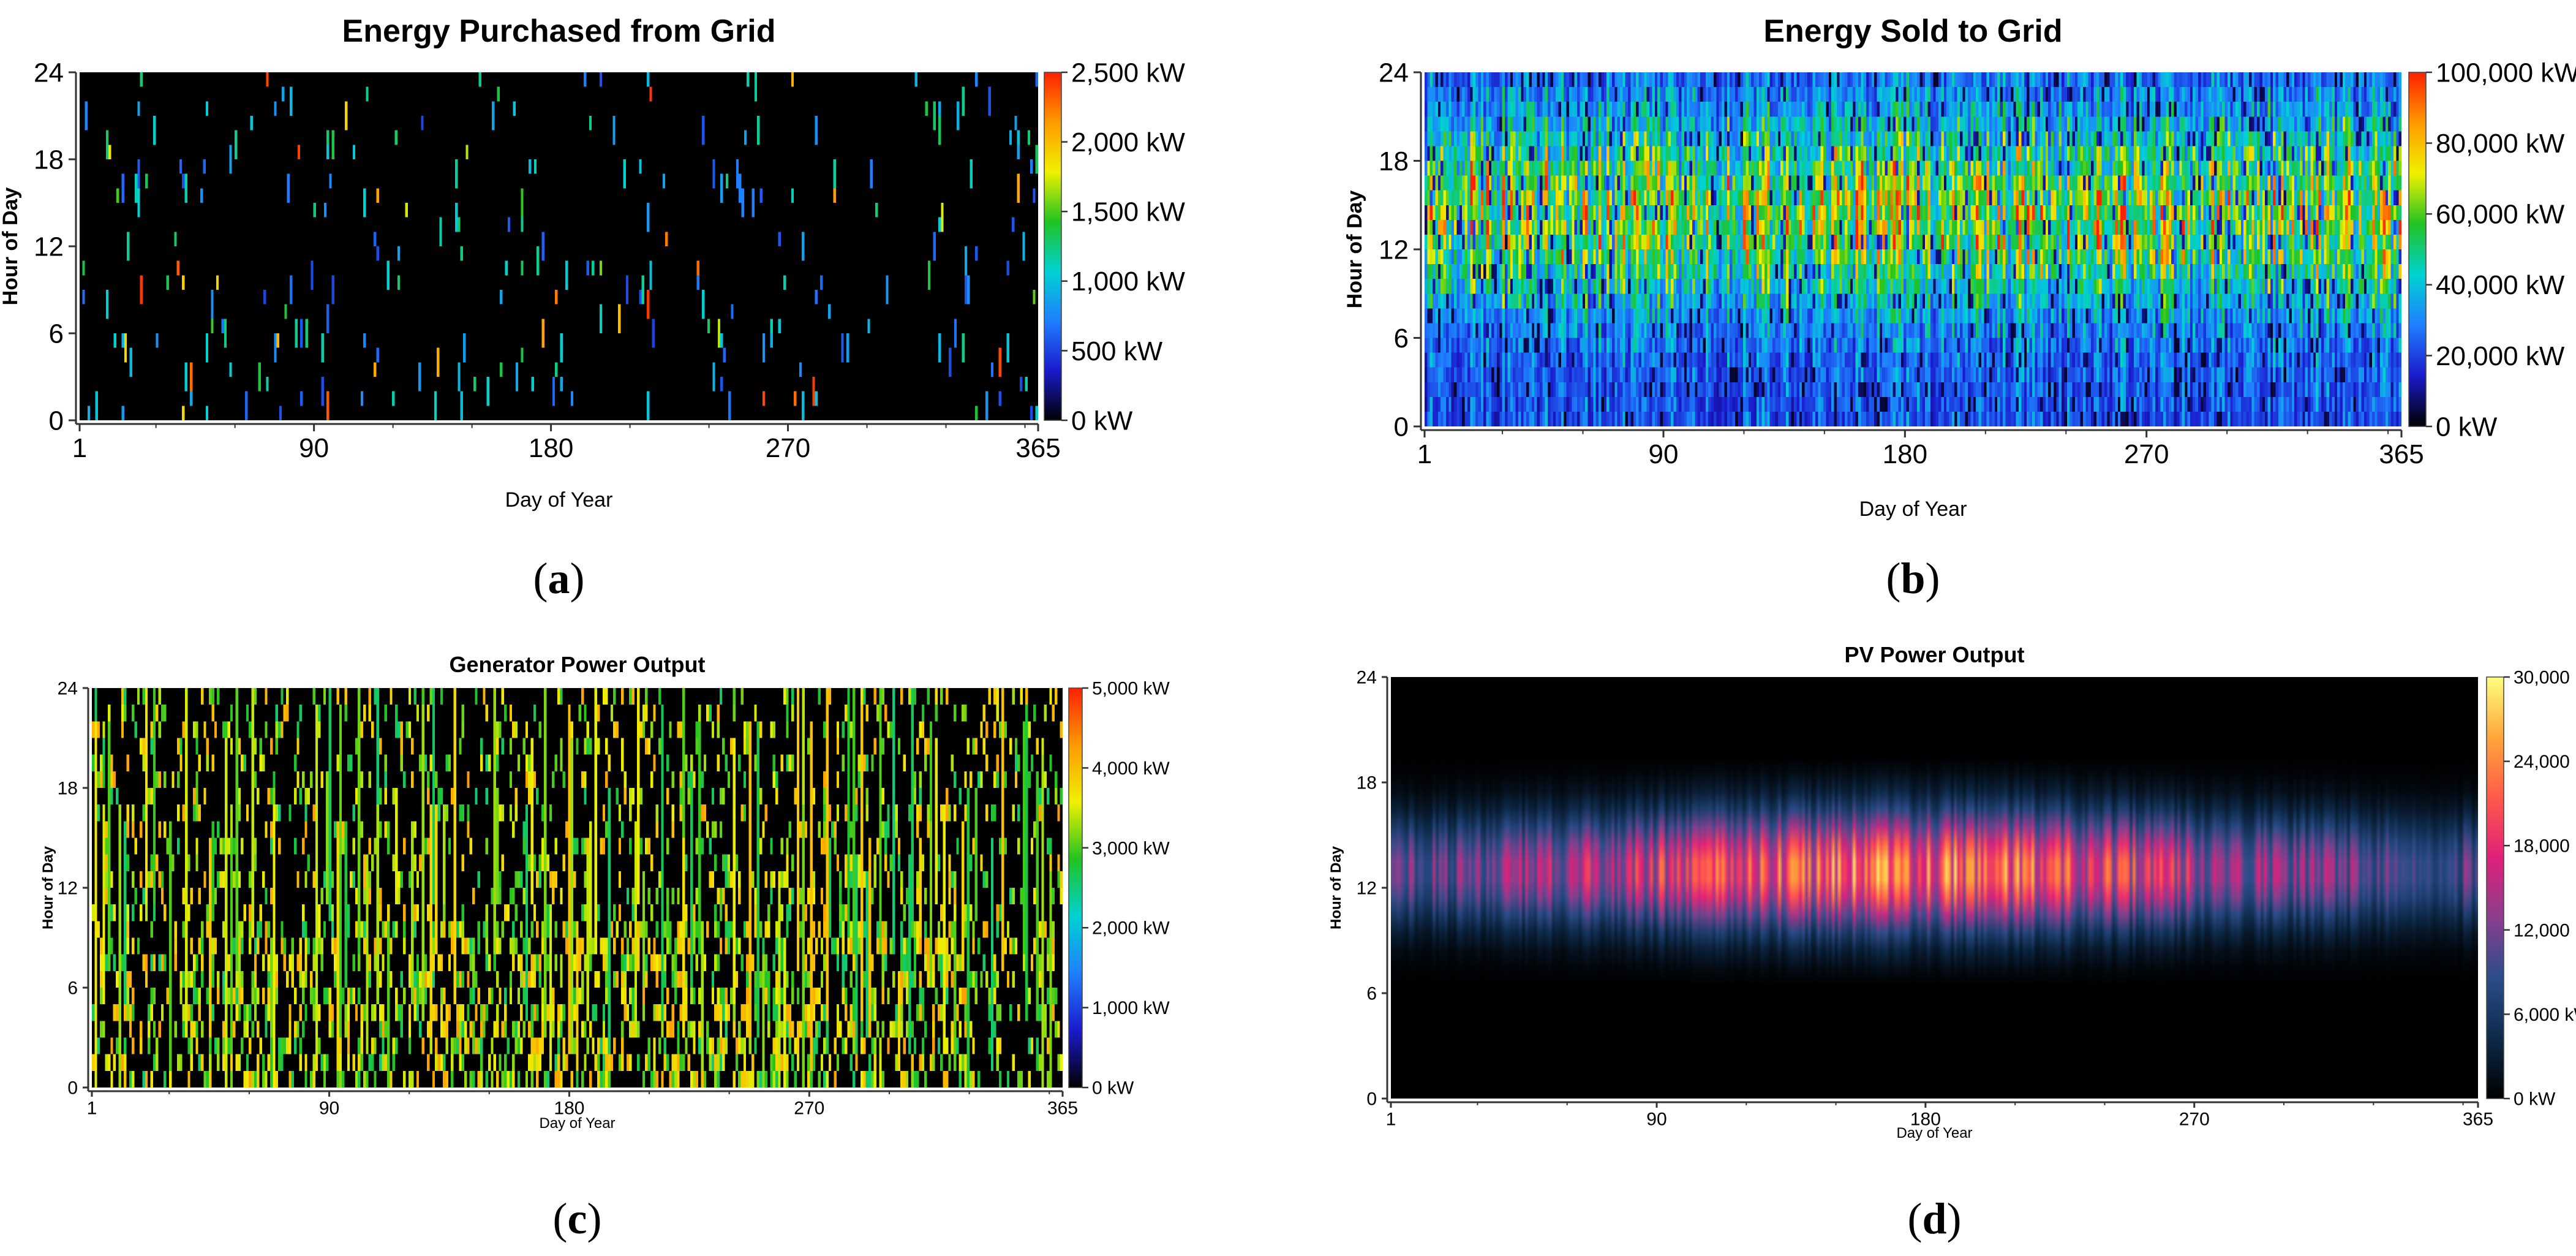  Describe the element at coordinates (2500, 285) in the screenshot. I see `colorbar-tick-label: 40,000 kW` at that location.